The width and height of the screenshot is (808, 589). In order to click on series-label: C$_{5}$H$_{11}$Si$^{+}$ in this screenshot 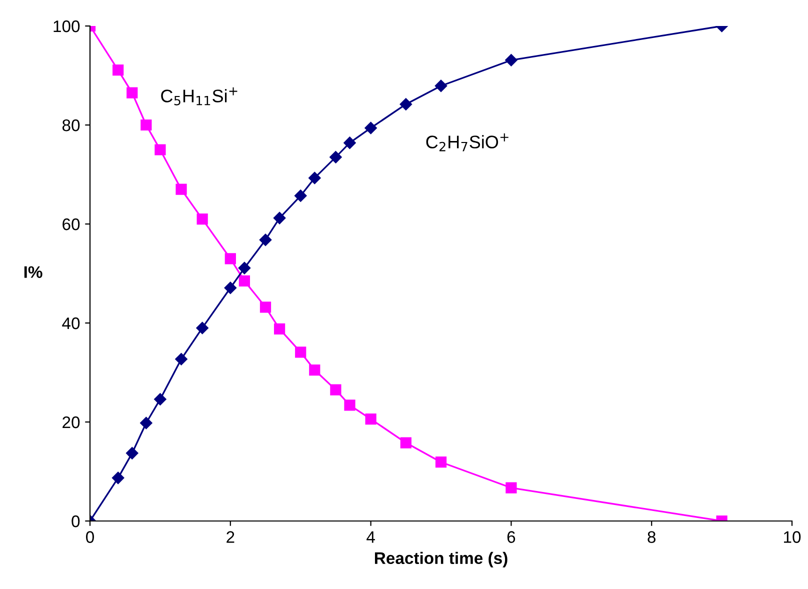, I will do `click(199, 96)`.